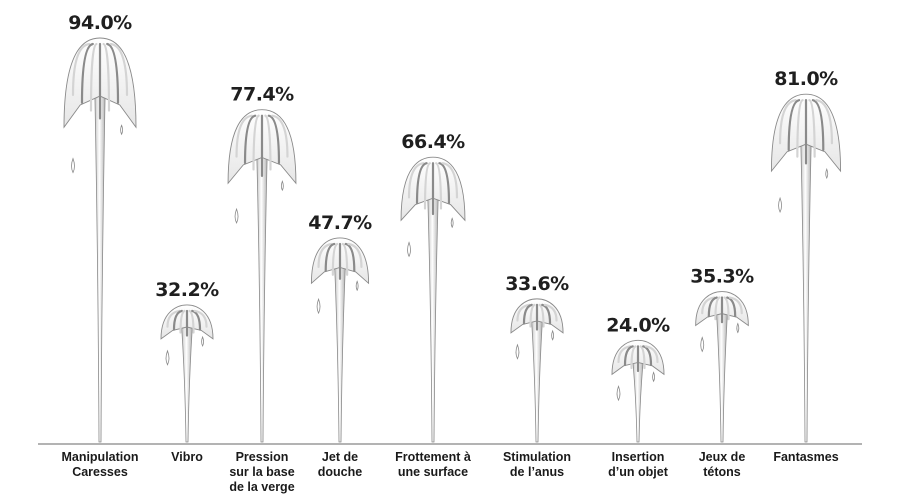 The image size is (900, 500). I want to click on data-label-8: 35.3%, so click(722, 277).